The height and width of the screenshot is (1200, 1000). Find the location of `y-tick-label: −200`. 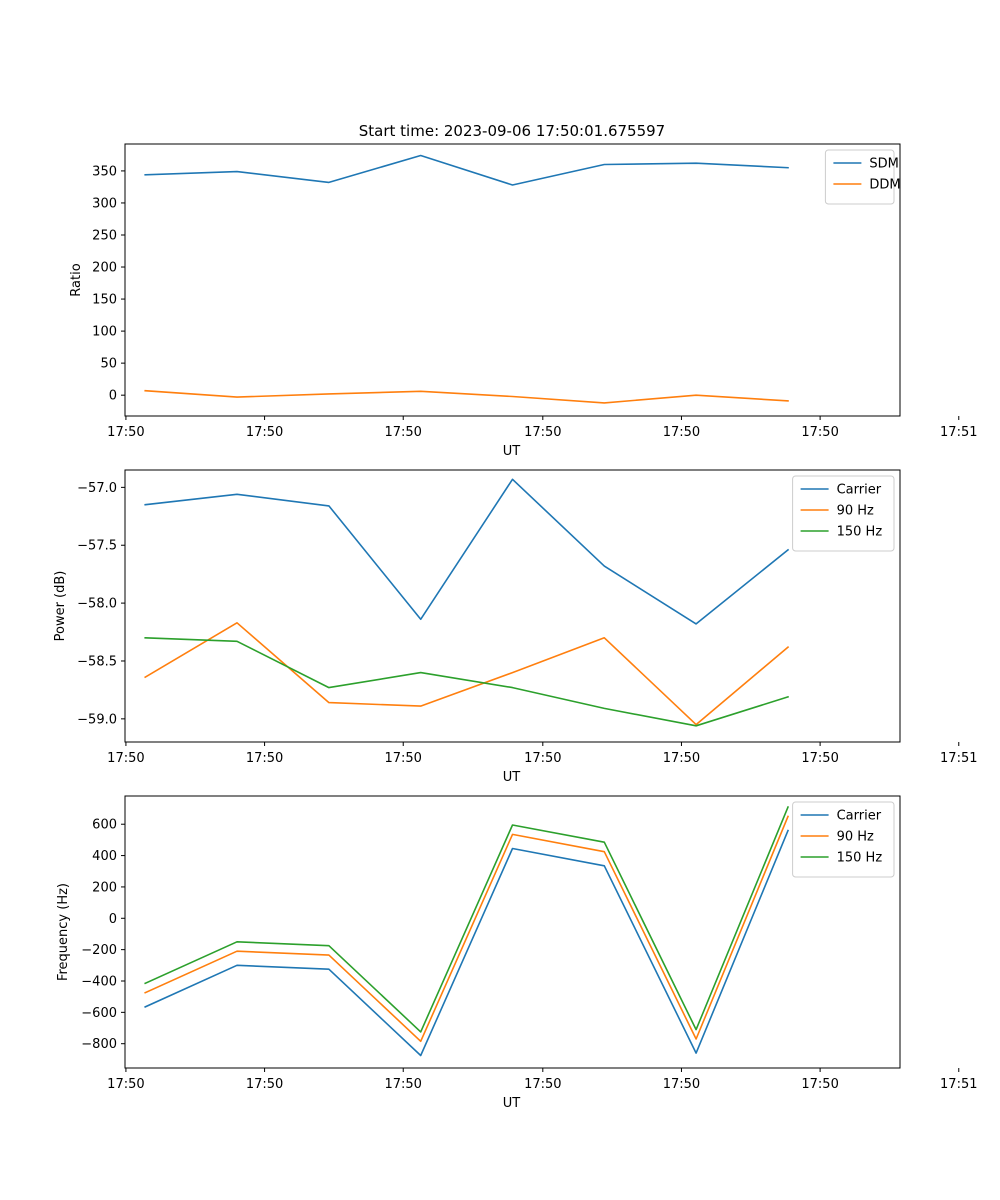

y-tick-label: −200 is located at coordinates (99, 950).